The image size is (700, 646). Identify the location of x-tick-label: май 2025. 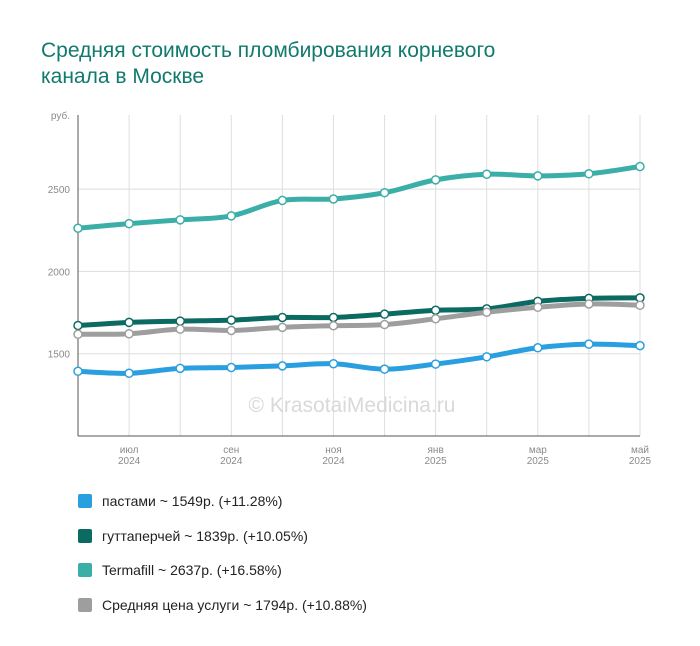
(640, 456).